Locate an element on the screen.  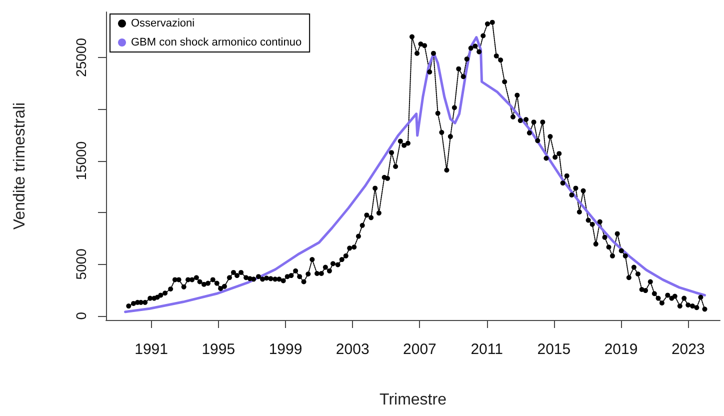
y-tick-label: 0 is located at coordinates (81, 316).